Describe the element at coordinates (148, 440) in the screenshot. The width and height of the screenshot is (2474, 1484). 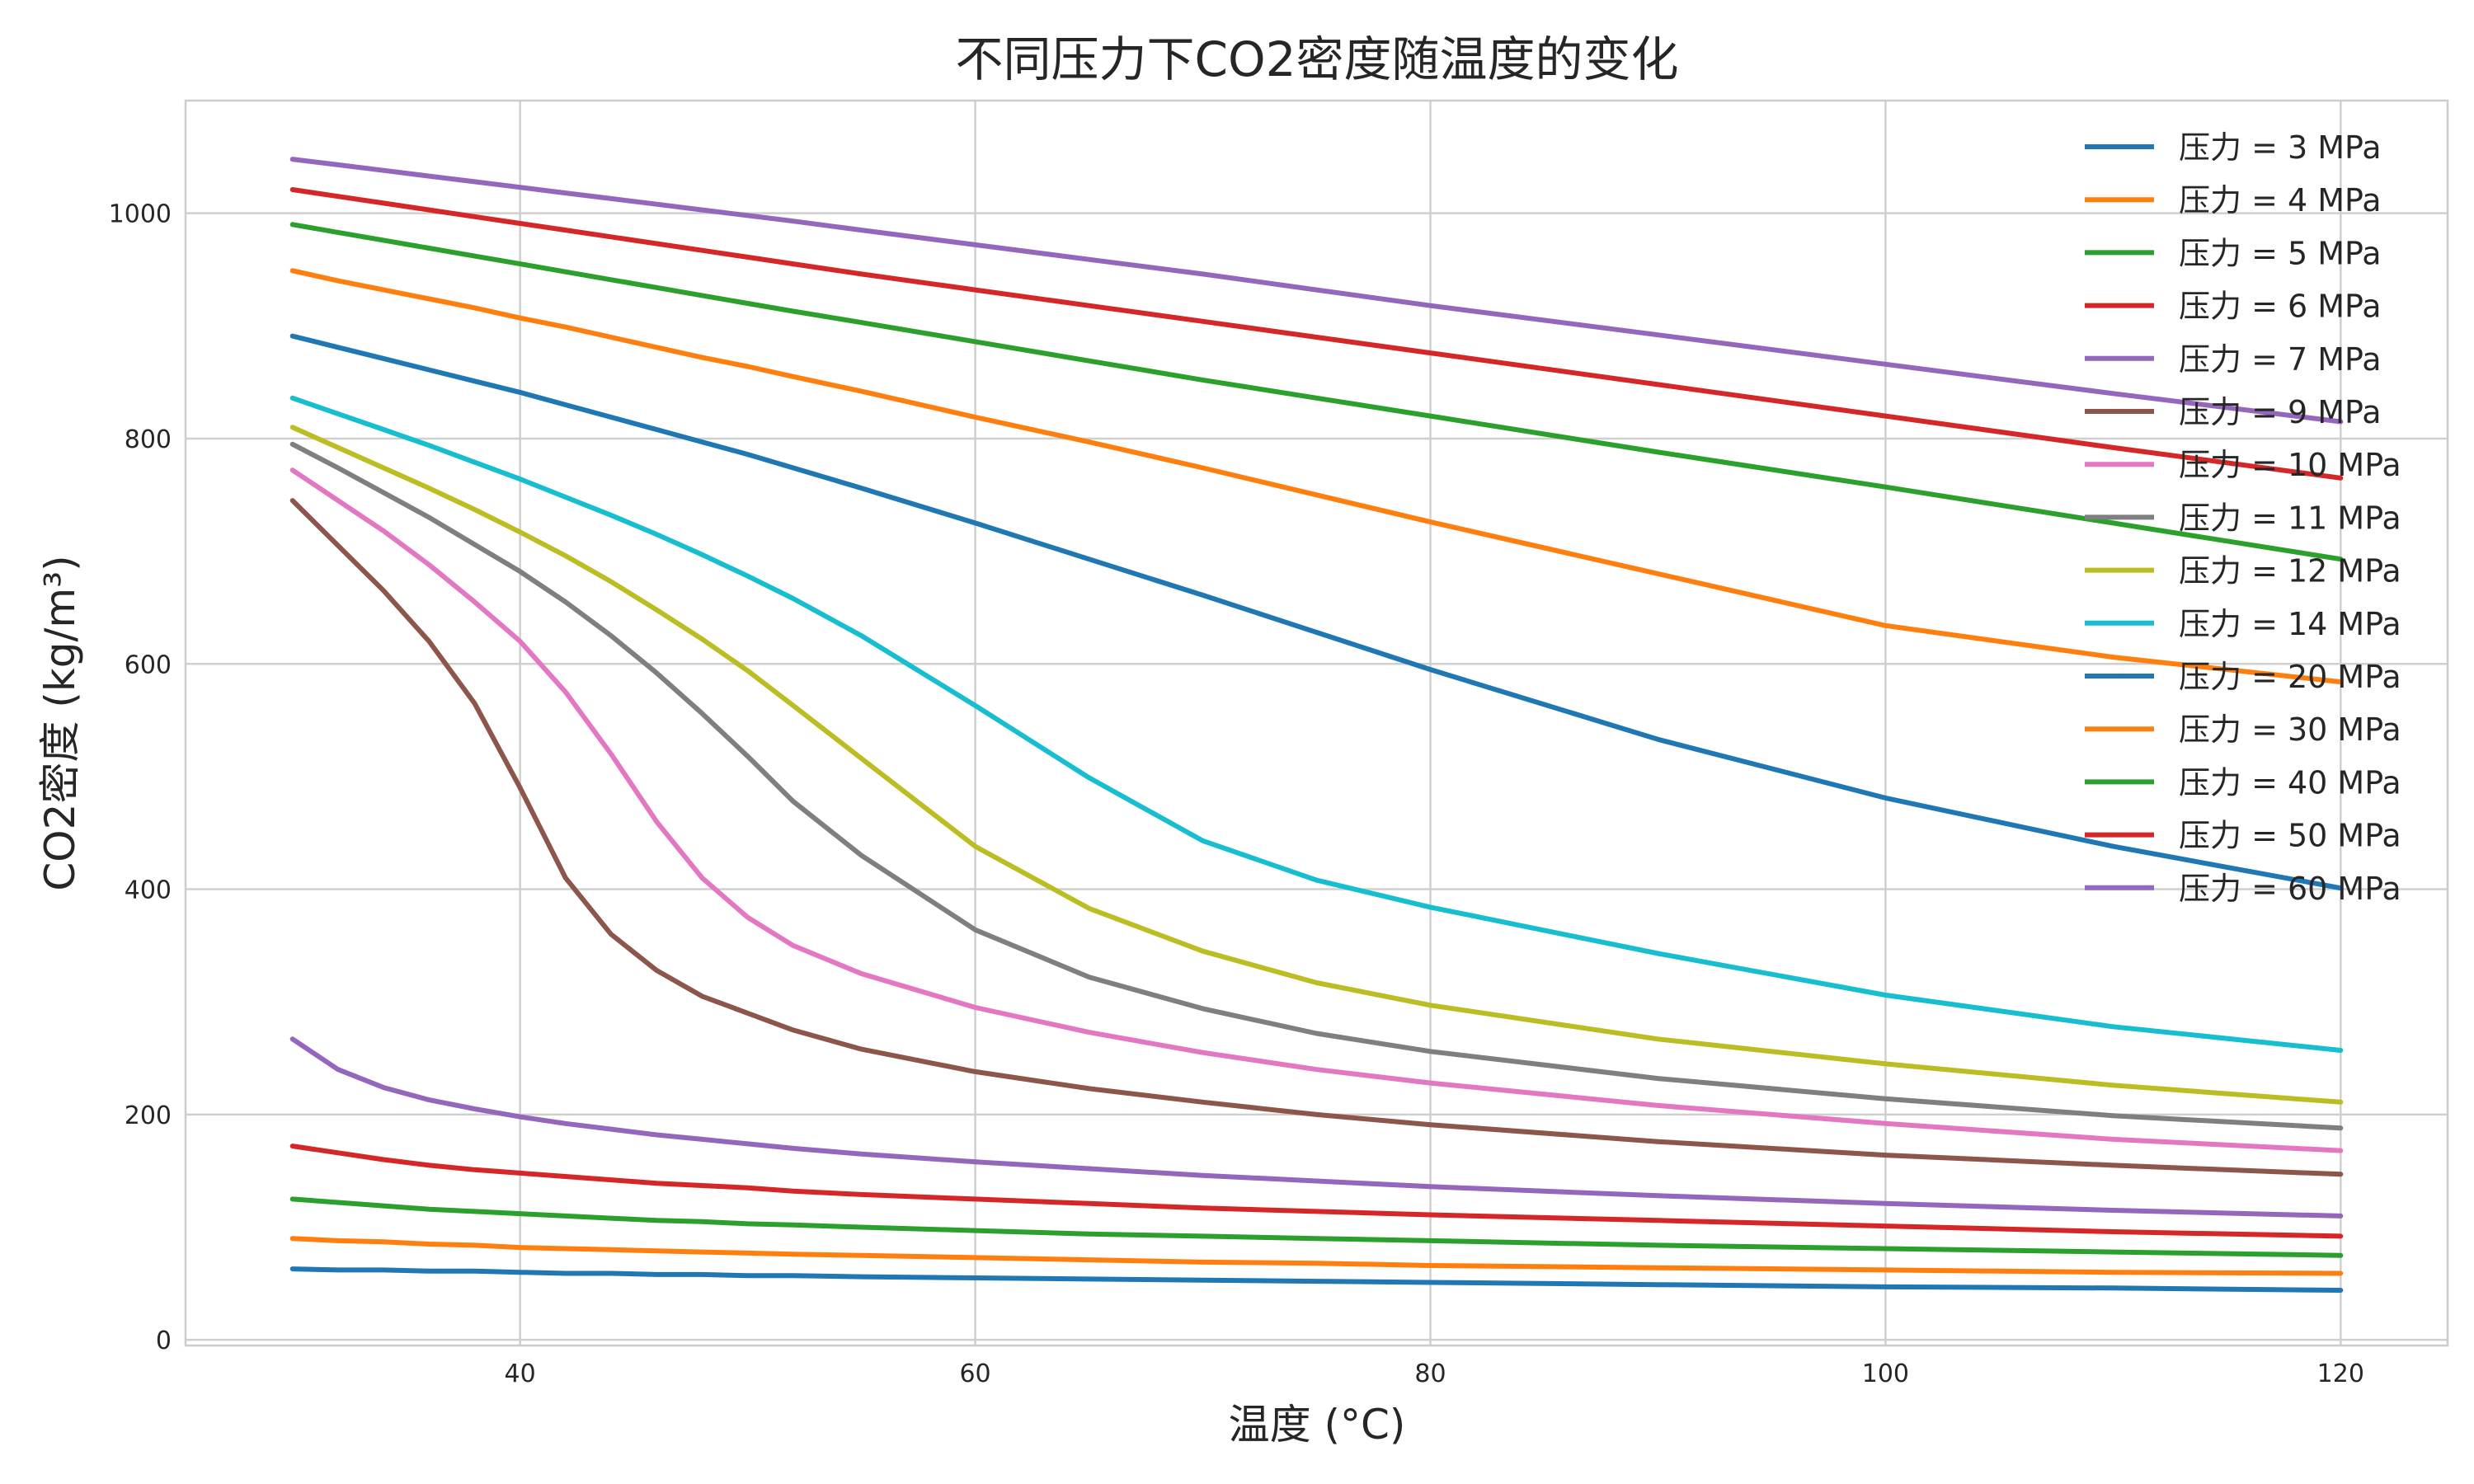
I see `y-tick-label: 800` at that location.